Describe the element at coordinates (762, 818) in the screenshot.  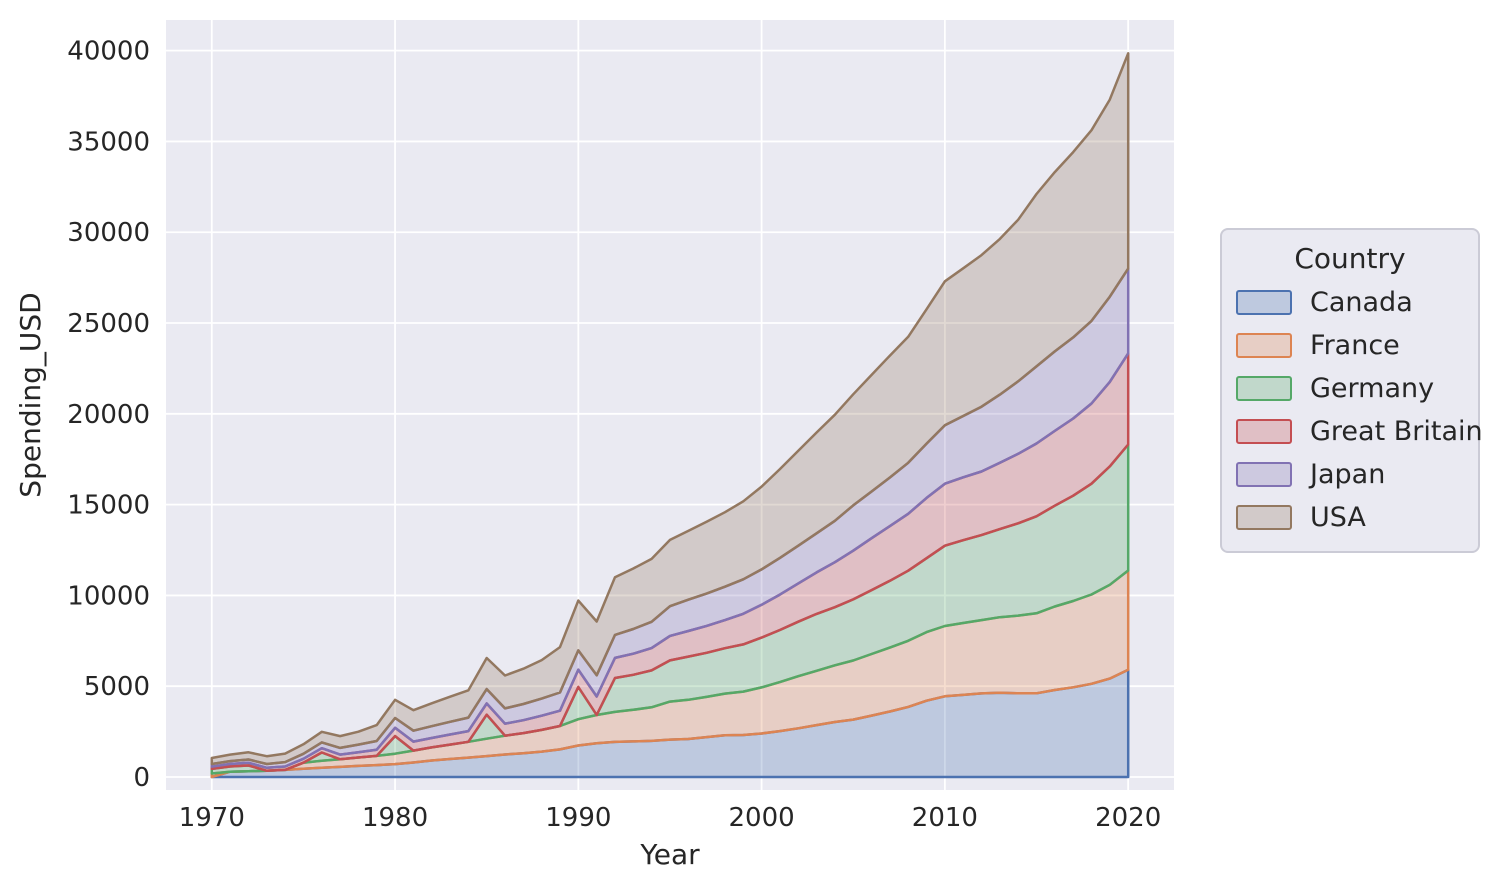
I see `x-tick-label: 2000` at that location.